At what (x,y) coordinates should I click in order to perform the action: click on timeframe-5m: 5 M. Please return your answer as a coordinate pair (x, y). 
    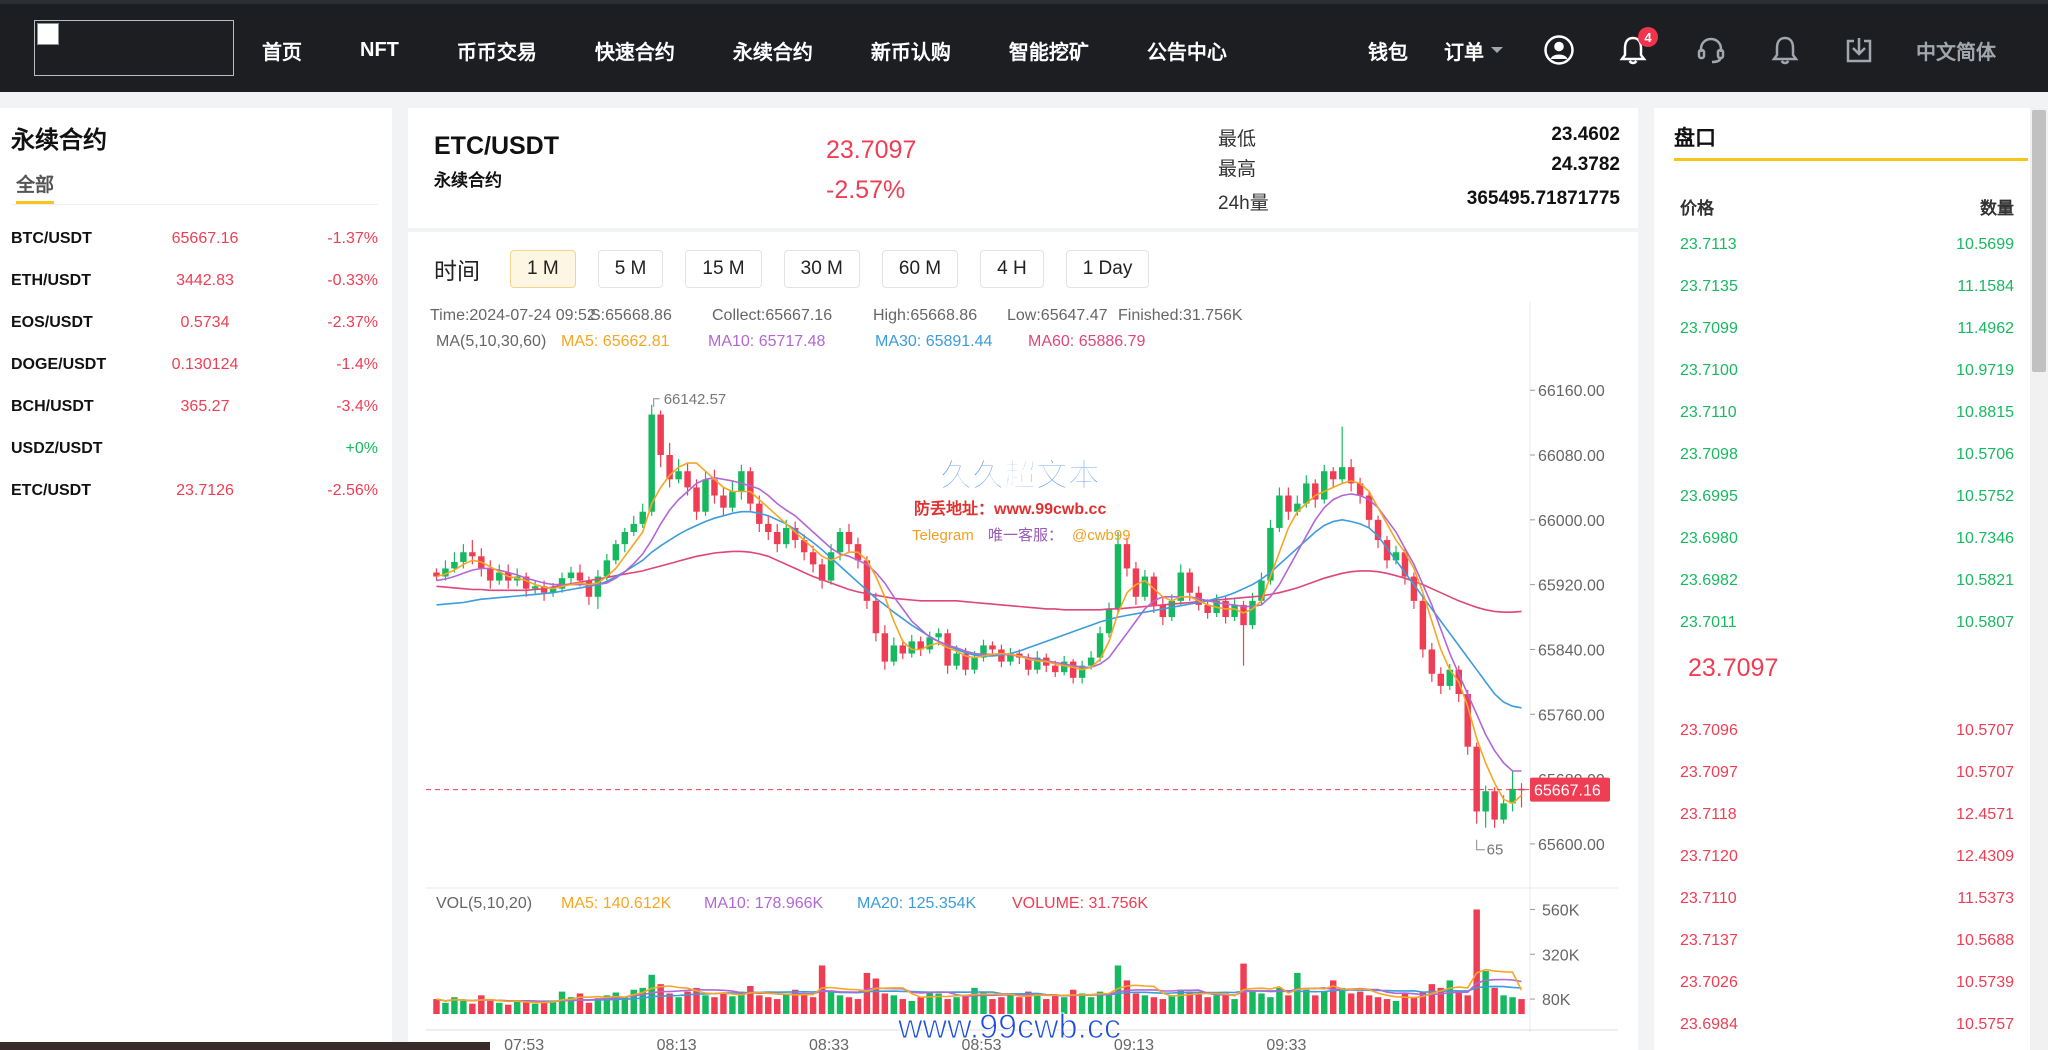
    Looking at the image, I should click on (630, 269).